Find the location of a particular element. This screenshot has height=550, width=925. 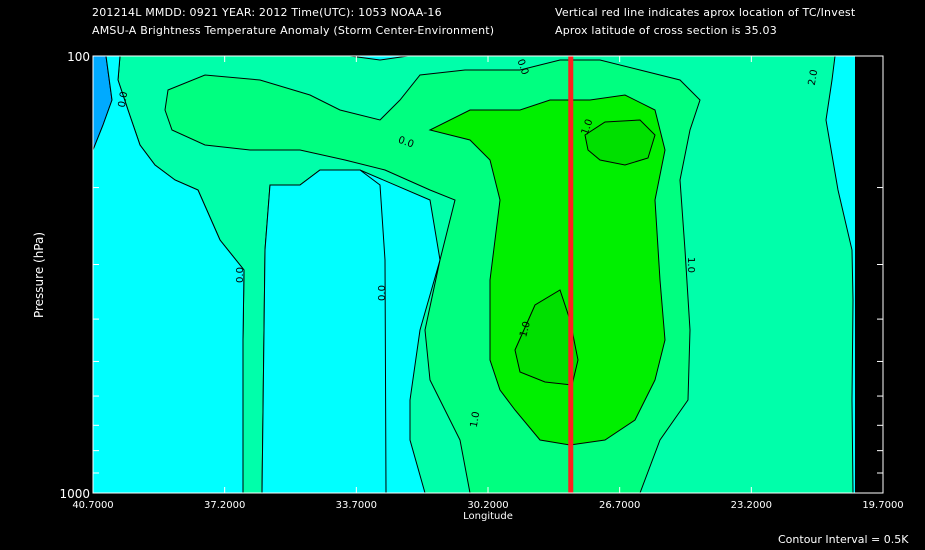

y-tick-label: 100 is located at coordinates (78, 57).